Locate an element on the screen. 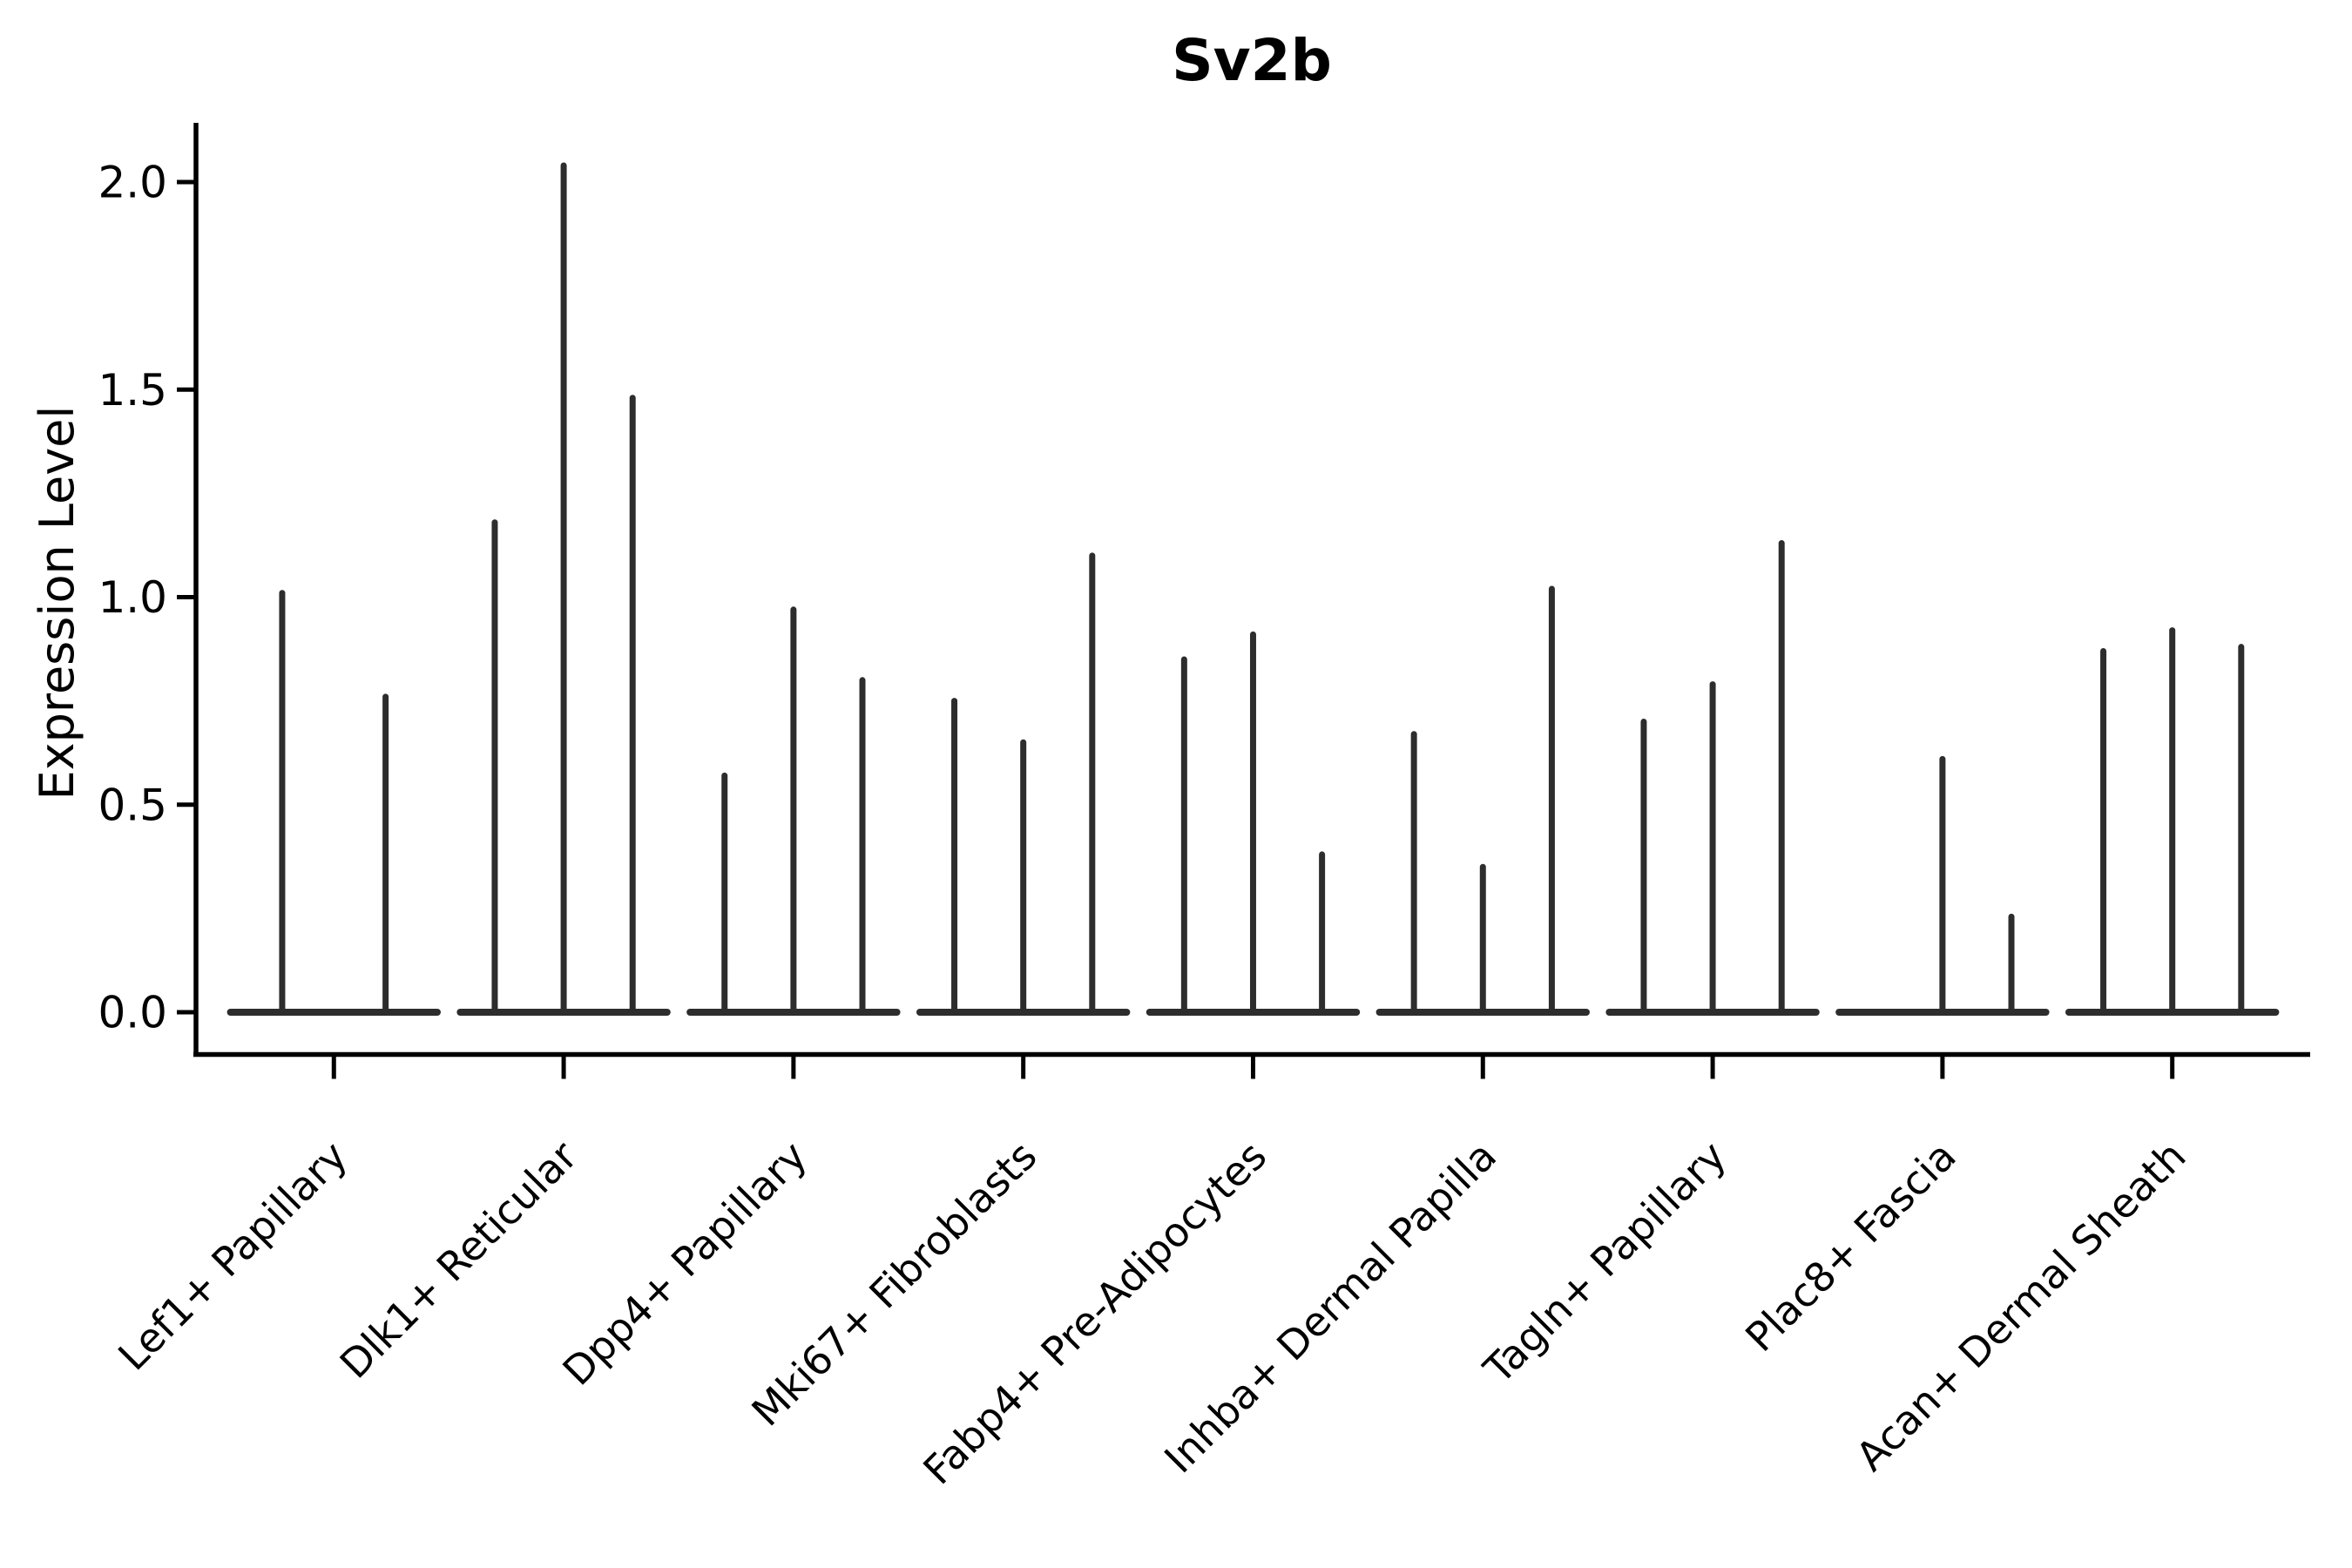  y-tick-label: 0.5 is located at coordinates (132, 805).